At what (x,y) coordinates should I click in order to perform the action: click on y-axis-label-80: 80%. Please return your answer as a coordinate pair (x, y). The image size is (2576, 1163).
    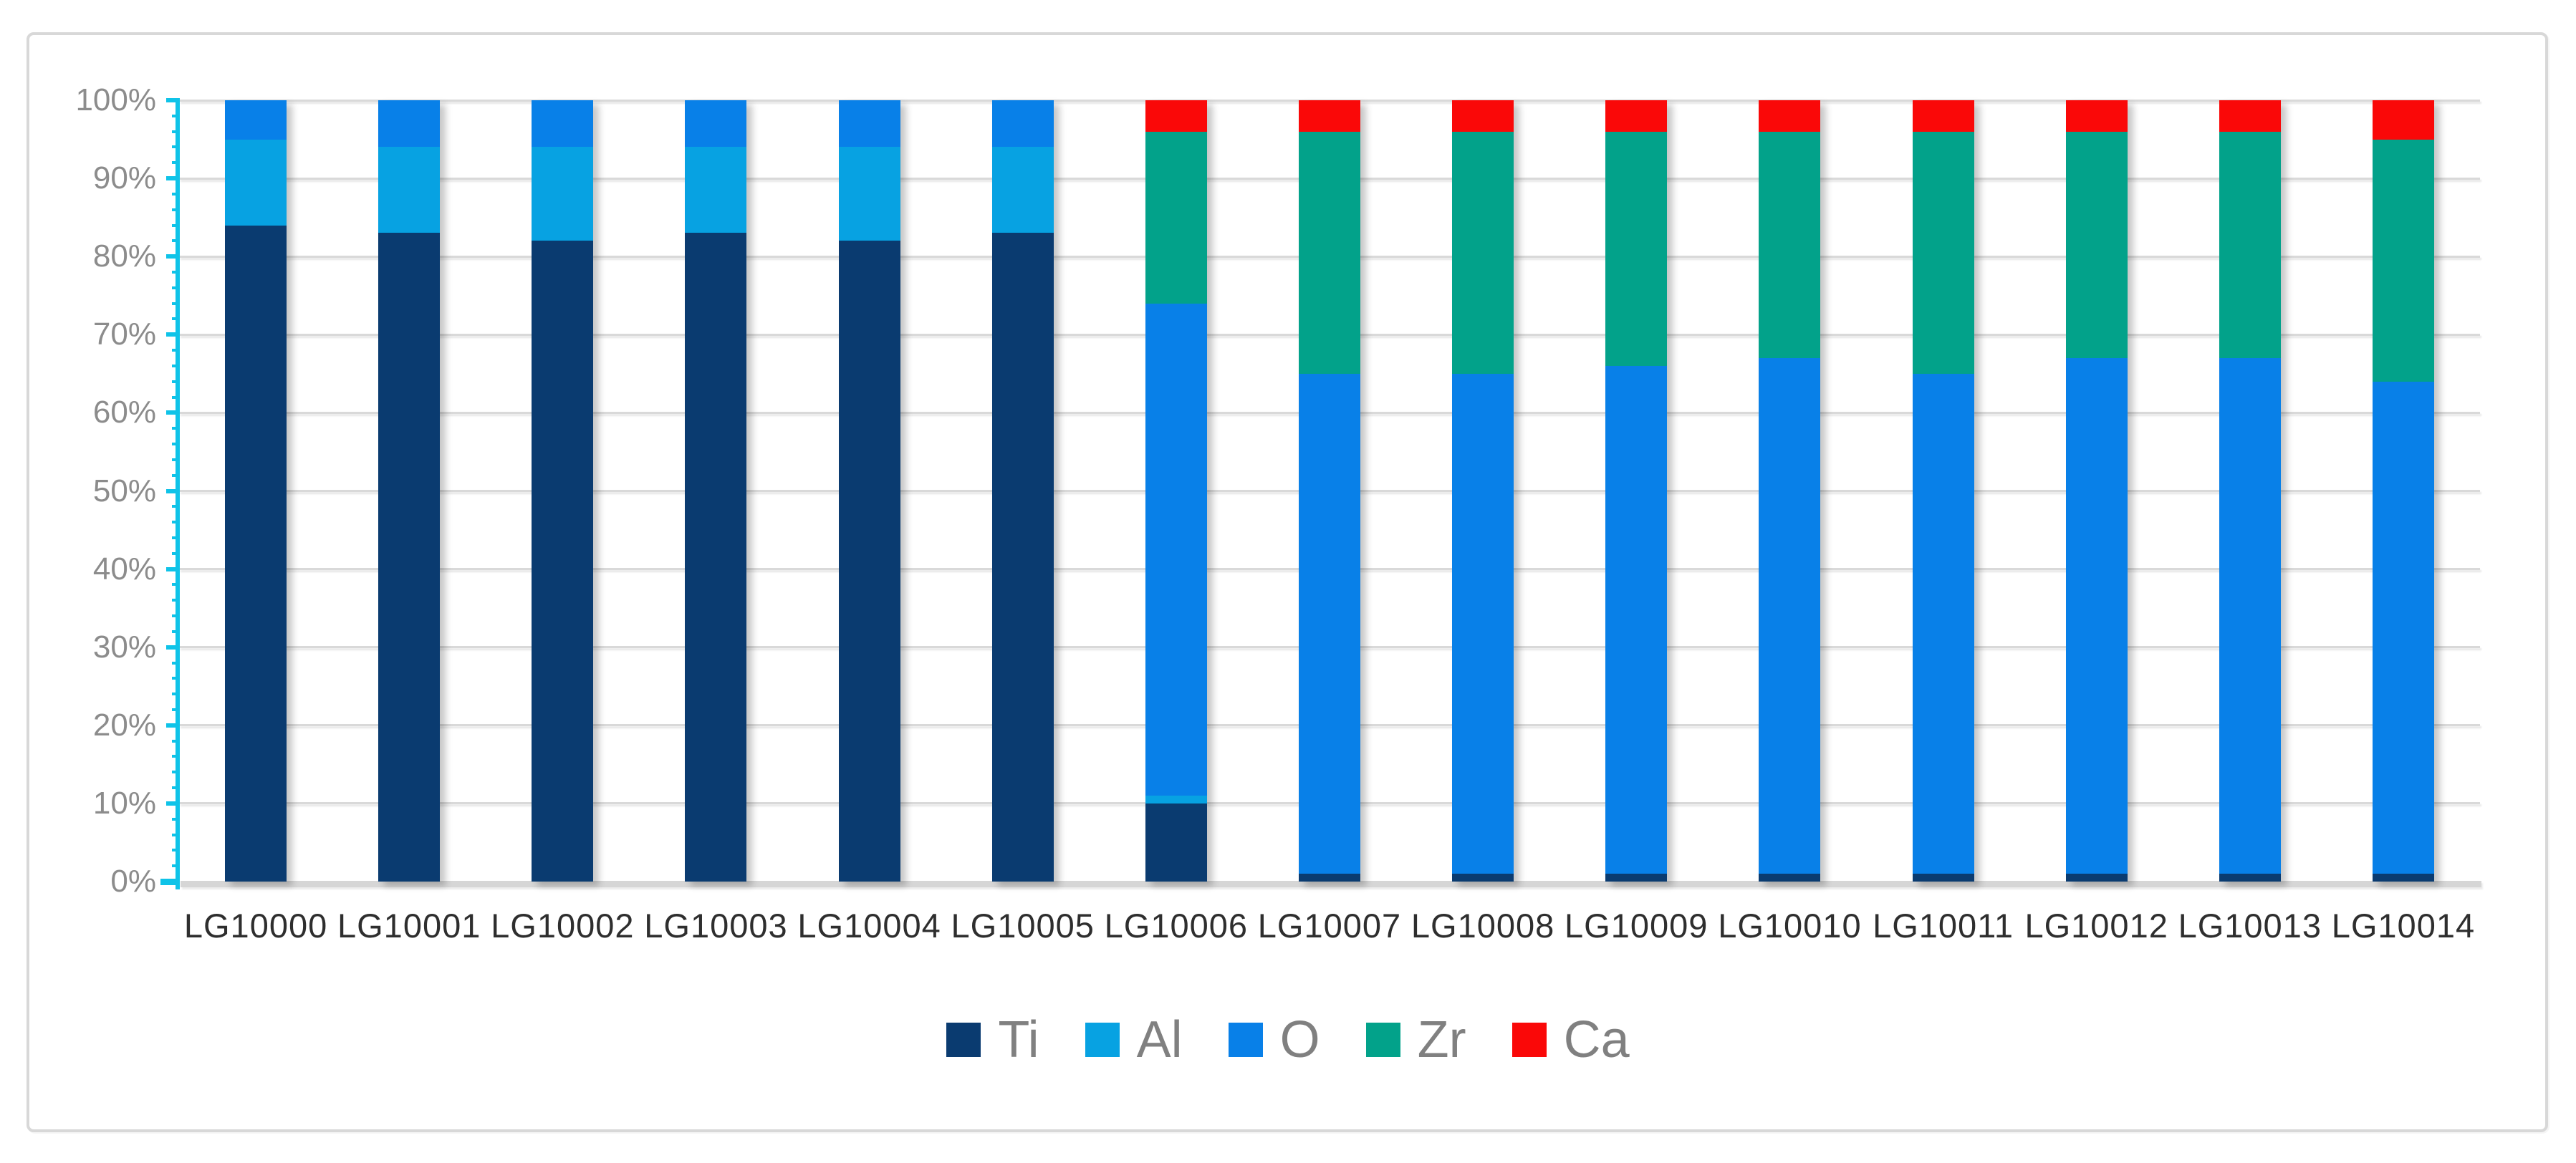
    Looking at the image, I should click on (124, 256).